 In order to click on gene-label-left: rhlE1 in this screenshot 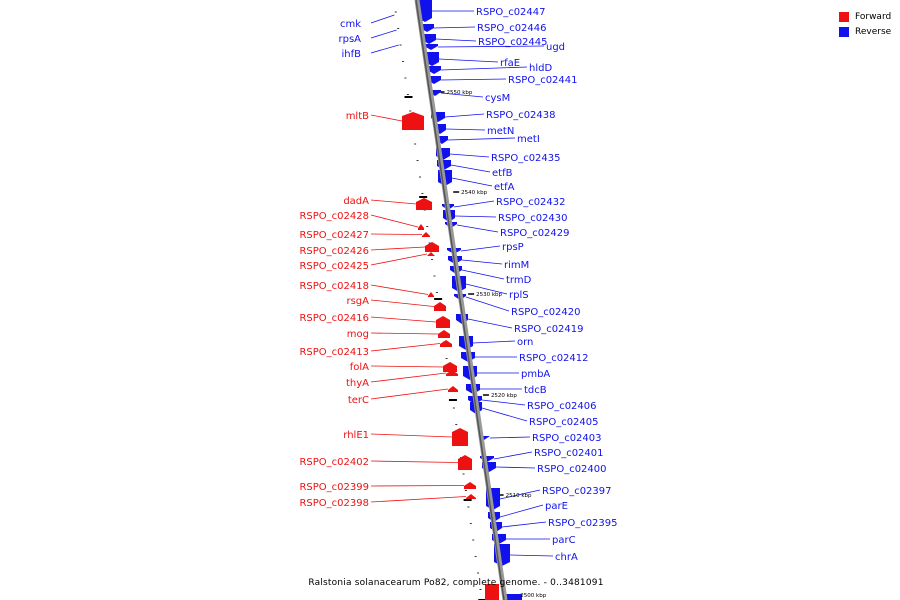, I will do `click(356, 435)`.